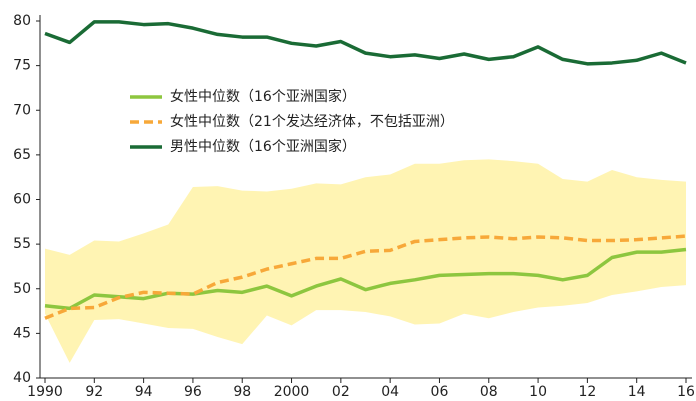 The image size is (696, 401). Describe the element at coordinates (193, 392) in the screenshot. I see `x-tick-label: 96` at that location.